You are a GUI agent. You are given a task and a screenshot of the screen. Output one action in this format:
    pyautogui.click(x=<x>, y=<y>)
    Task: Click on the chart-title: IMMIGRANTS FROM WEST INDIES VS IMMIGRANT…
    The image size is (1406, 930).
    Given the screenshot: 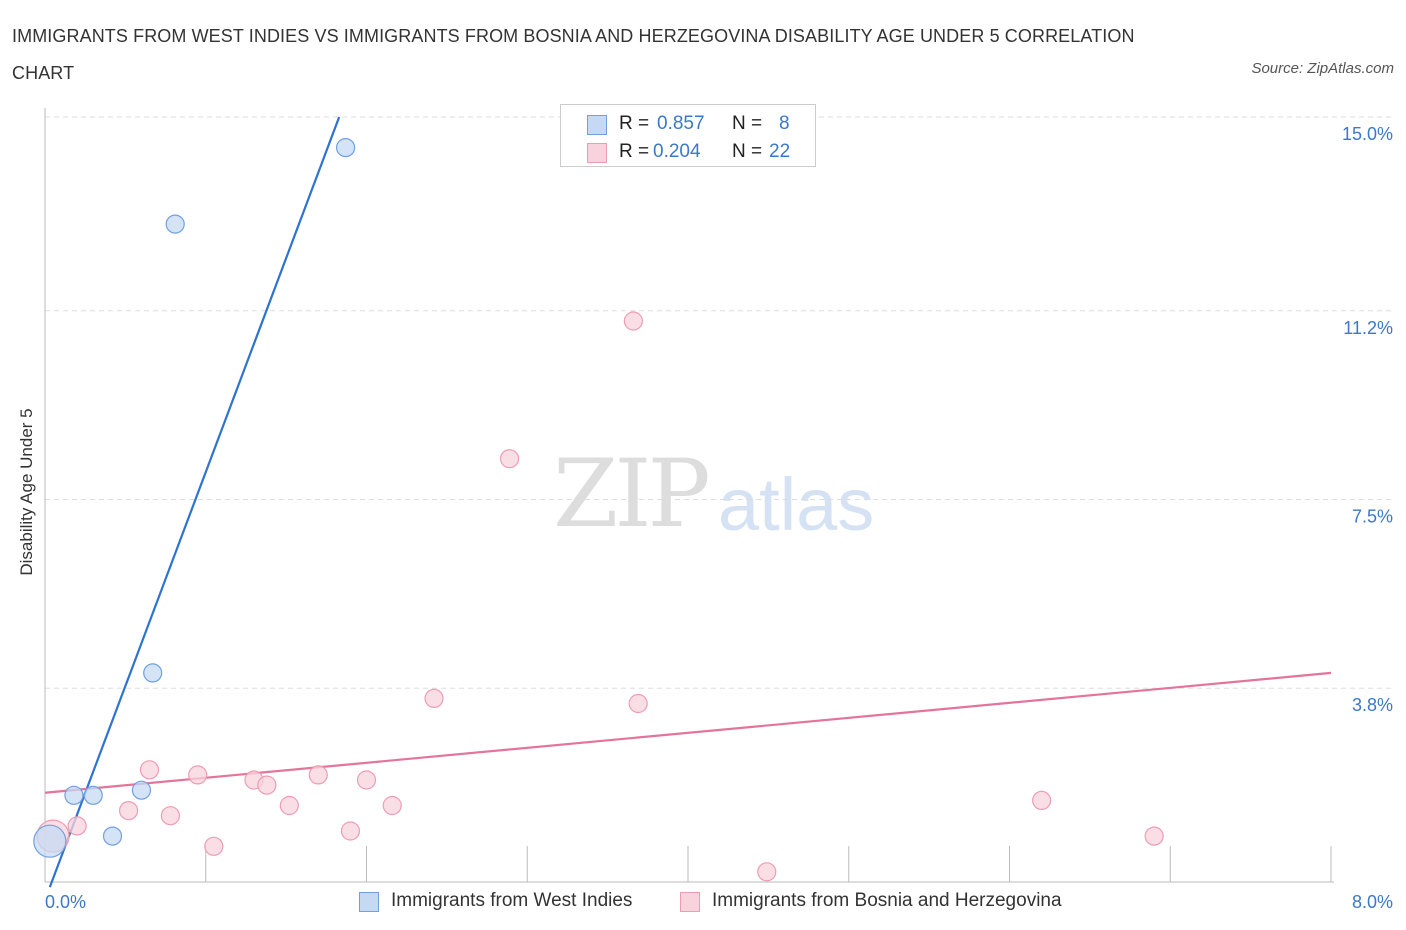 What is the action you would take?
    pyautogui.click(x=573, y=54)
    